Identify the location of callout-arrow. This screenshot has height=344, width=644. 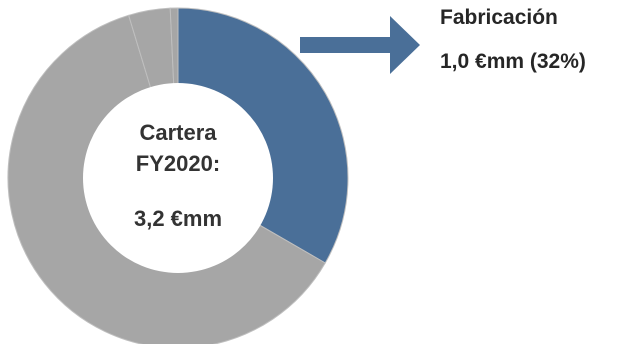
(360, 45).